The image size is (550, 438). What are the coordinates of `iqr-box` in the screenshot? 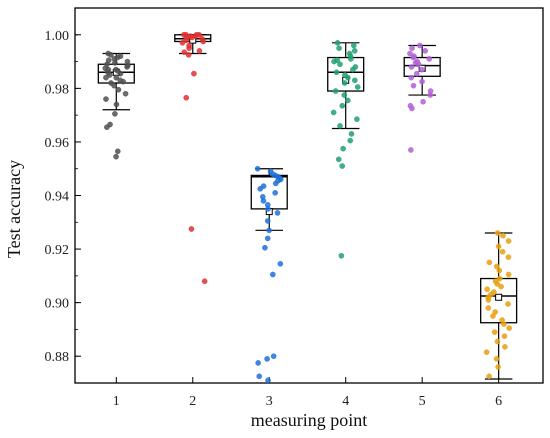 It's located at (422, 66).